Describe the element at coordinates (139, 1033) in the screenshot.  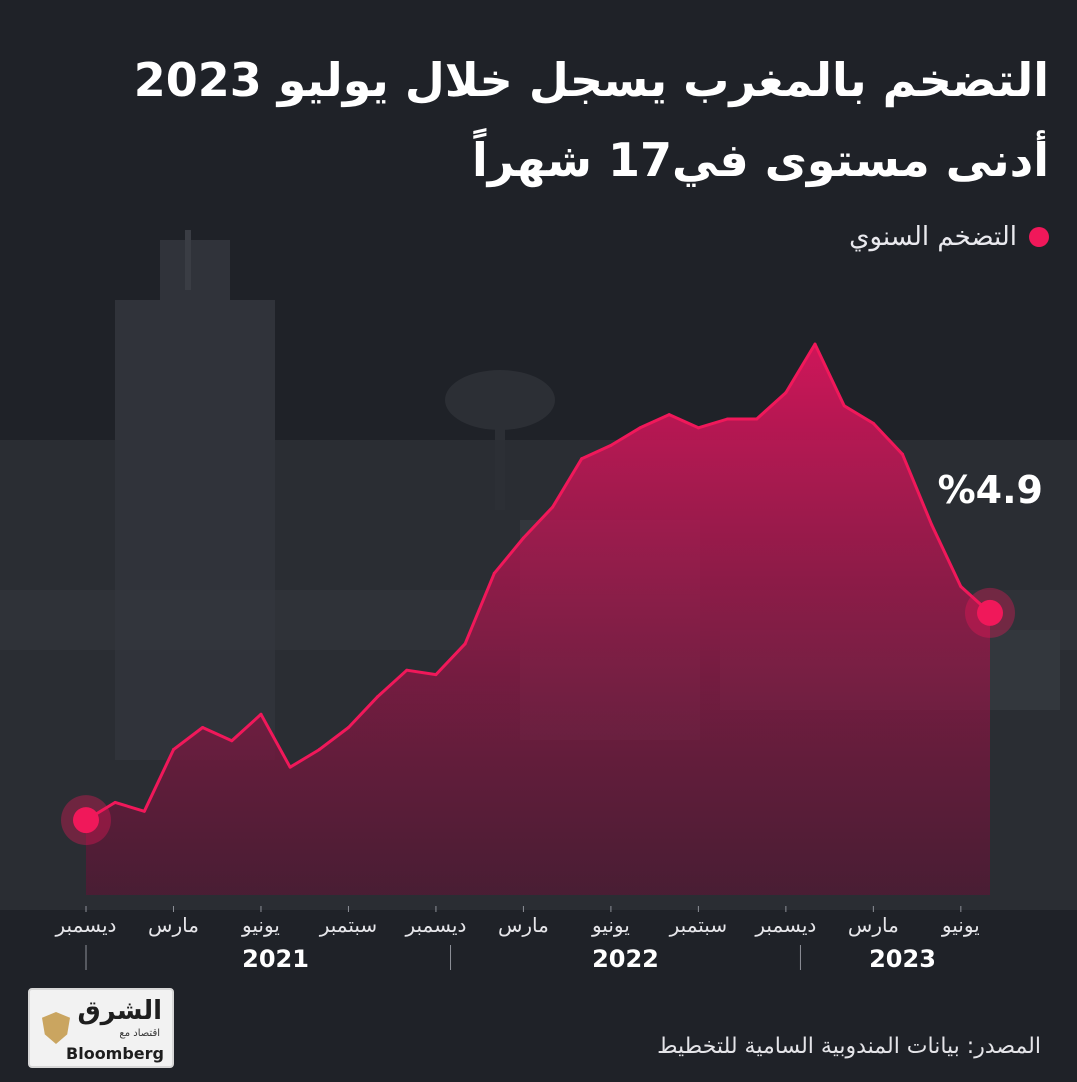
I see `logo-subtitle: اقتصاد مع` at that location.